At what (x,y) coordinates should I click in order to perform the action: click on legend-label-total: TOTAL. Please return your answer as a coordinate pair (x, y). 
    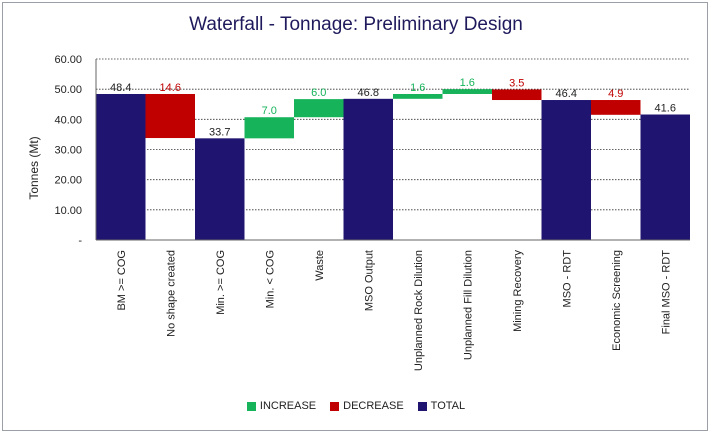
    Looking at the image, I should click on (448, 406).